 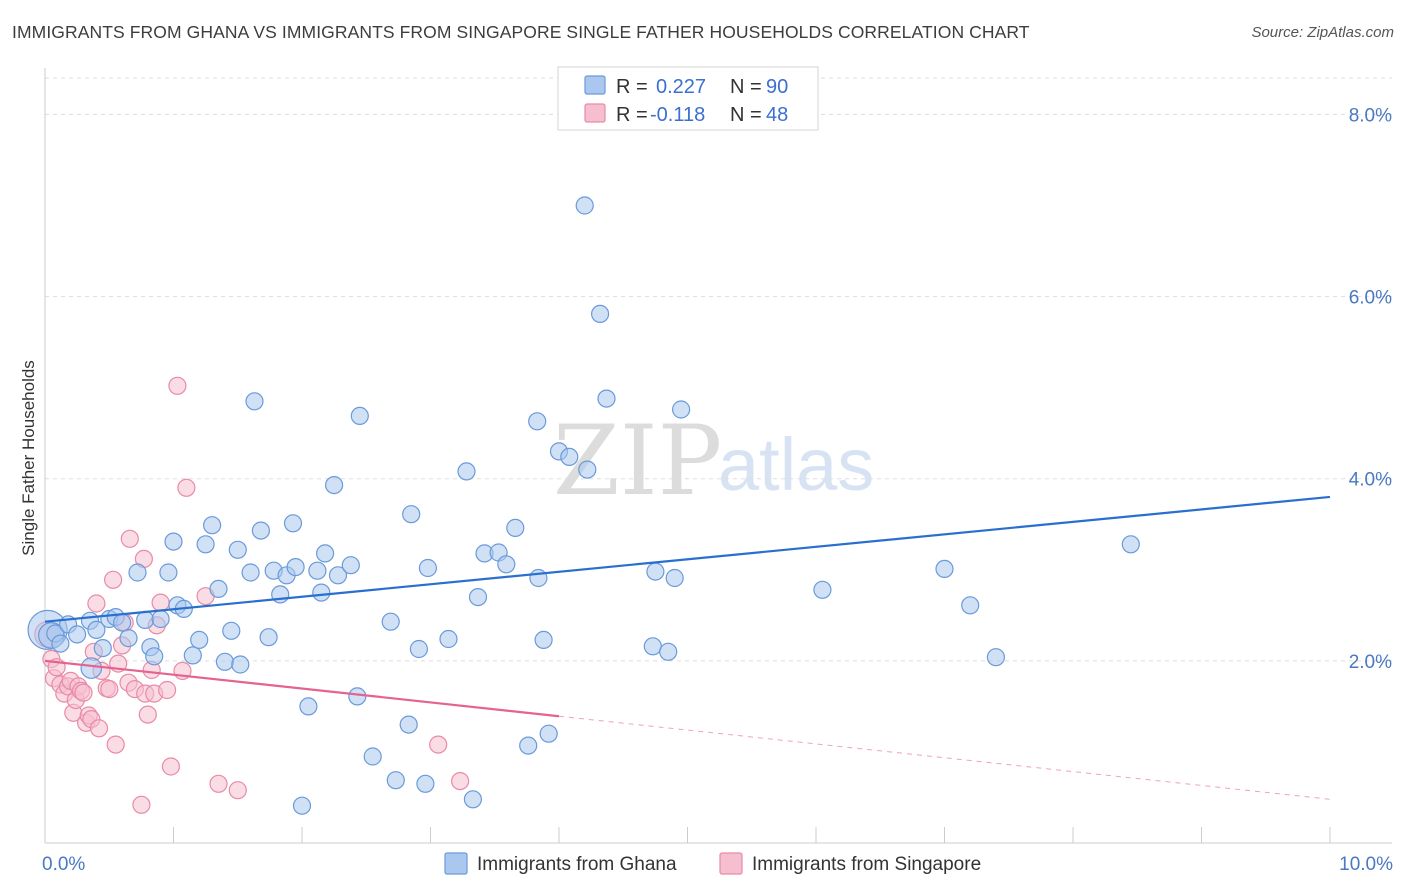 What do you see at coordinates (866, 864) in the screenshot?
I see `series-legend-label-singapore: Immigrants from Singapore` at bounding box center [866, 864].